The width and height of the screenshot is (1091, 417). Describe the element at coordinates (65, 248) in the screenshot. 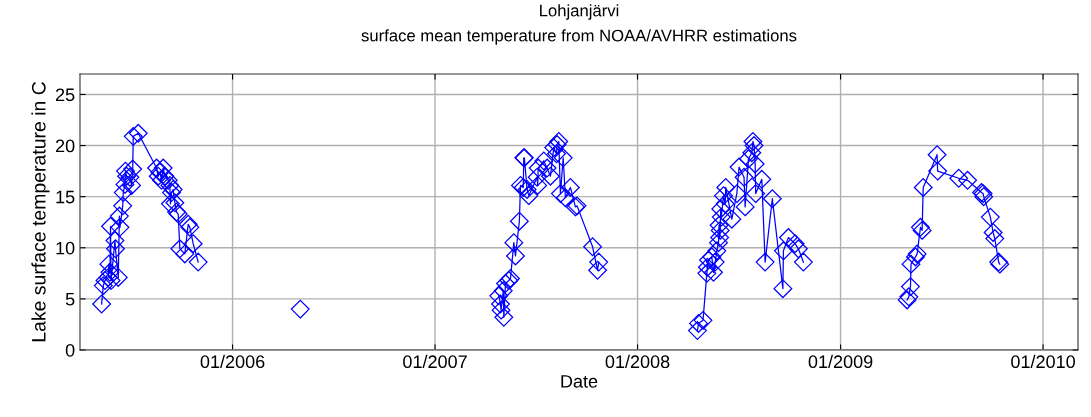

I see `y-tick-label: 10` at that location.